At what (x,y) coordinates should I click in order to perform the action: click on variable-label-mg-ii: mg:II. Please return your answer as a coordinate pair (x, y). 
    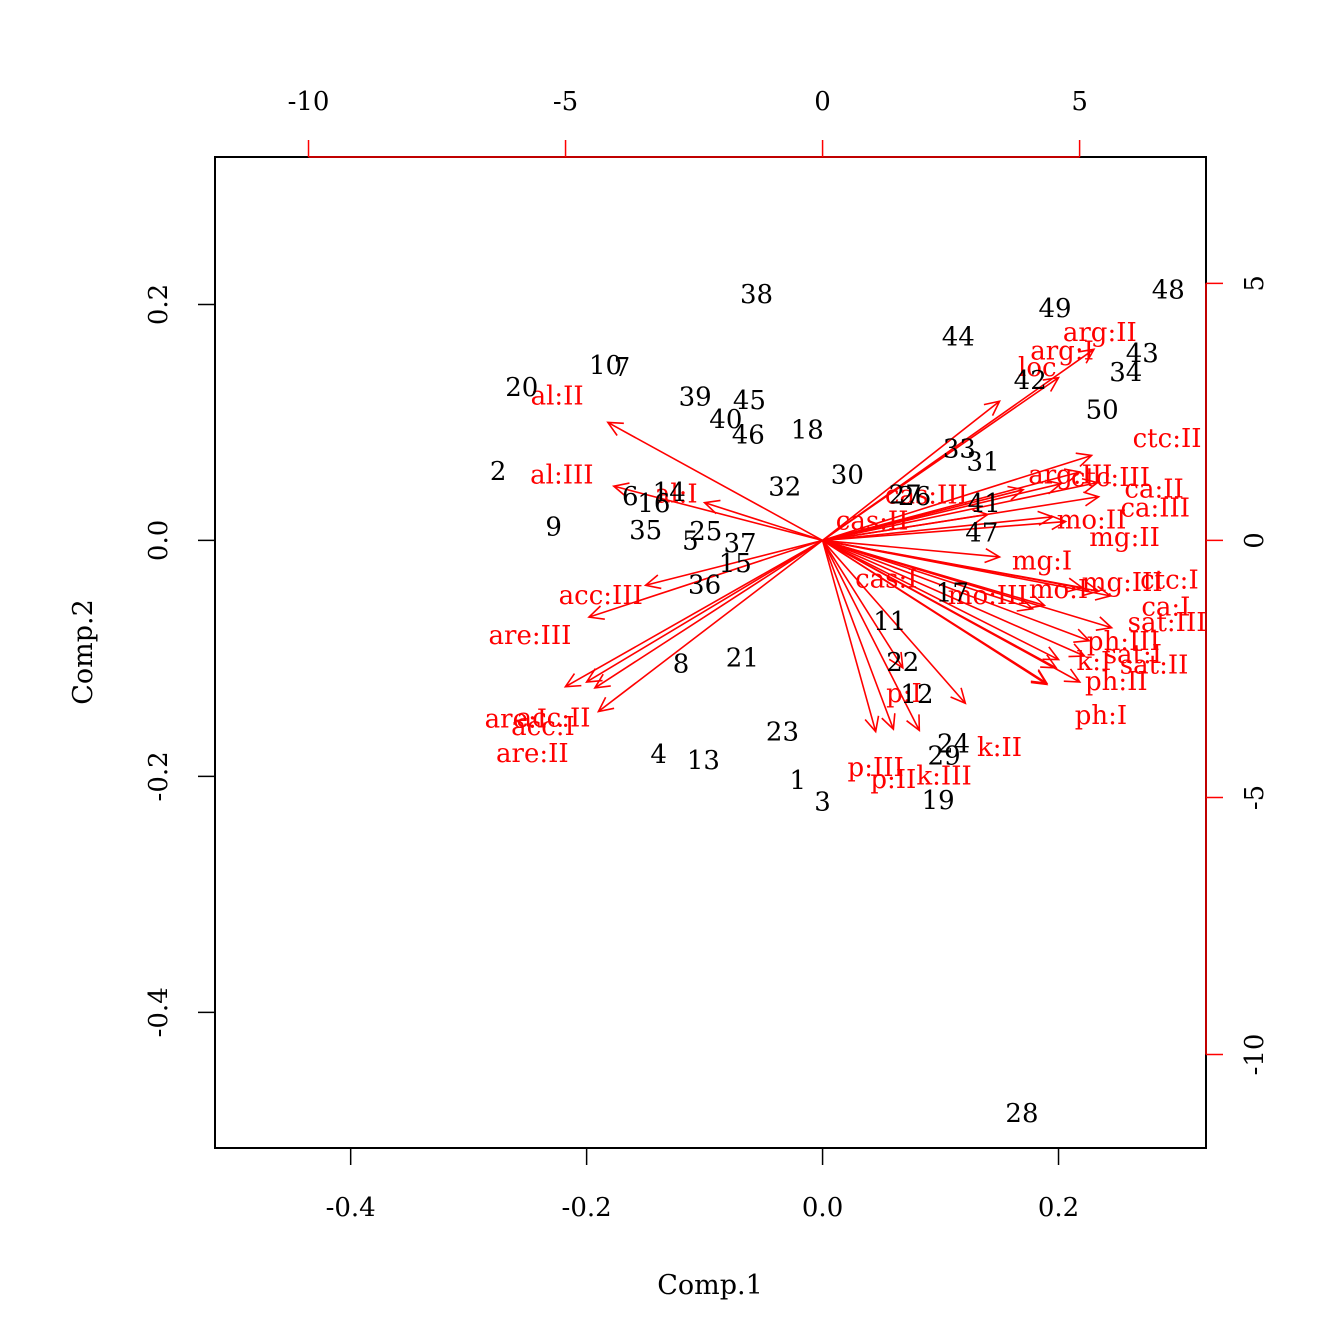
    Looking at the image, I should click on (1124, 538).